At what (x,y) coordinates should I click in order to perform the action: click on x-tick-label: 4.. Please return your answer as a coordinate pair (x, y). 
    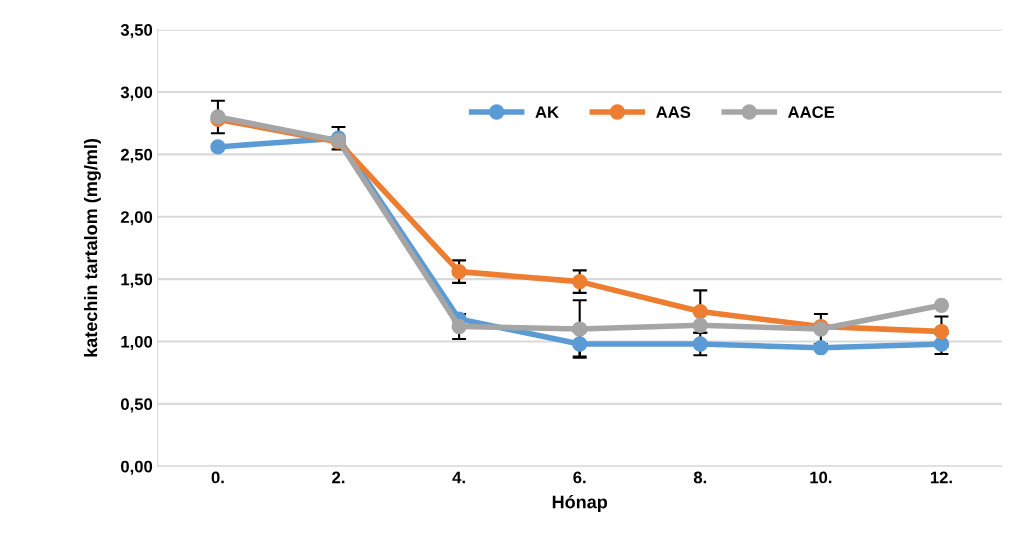
    Looking at the image, I should click on (458, 477).